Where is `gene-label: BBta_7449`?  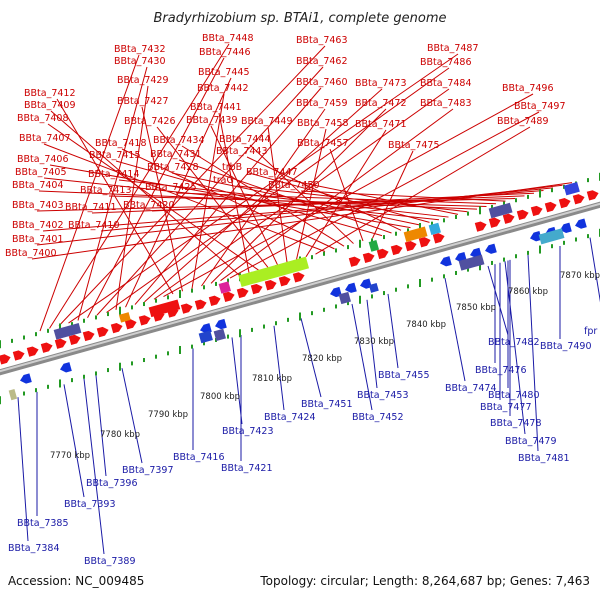
gene-label: BBta_7449 is located at coordinates (267, 121).